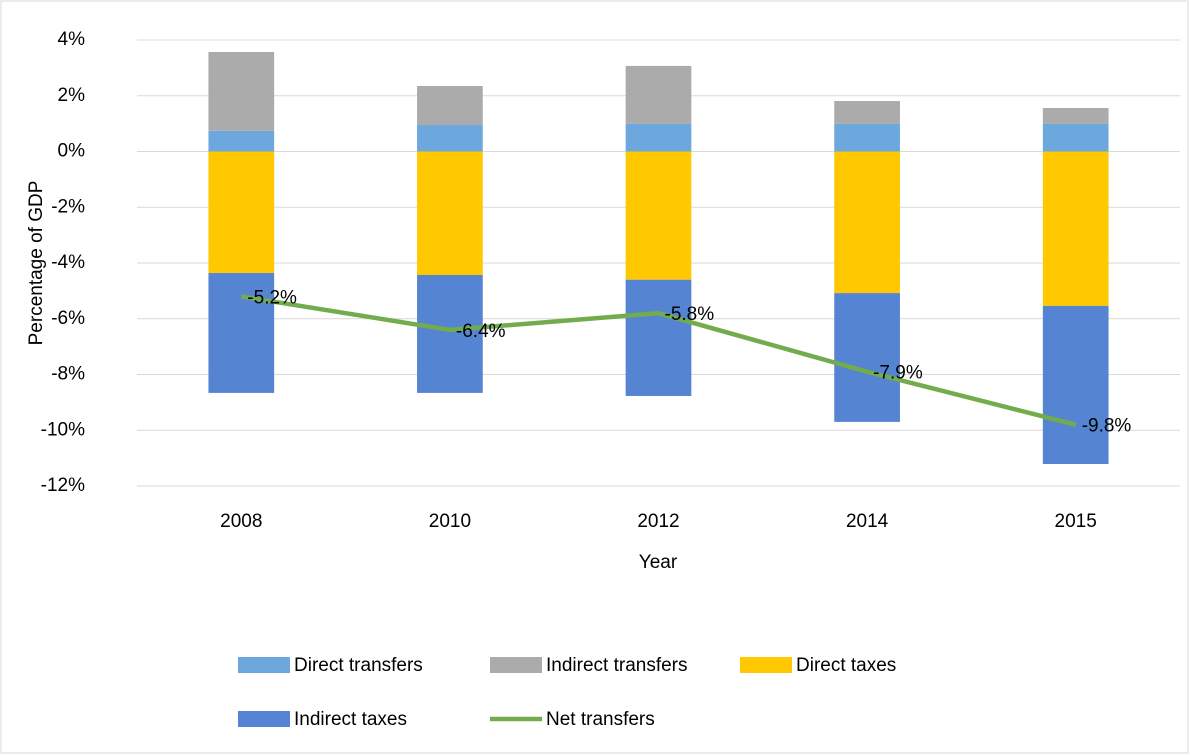  What do you see at coordinates (1076, 521) in the screenshot?
I see `x-tick-label: 2015` at bounding box center [1076, 521].